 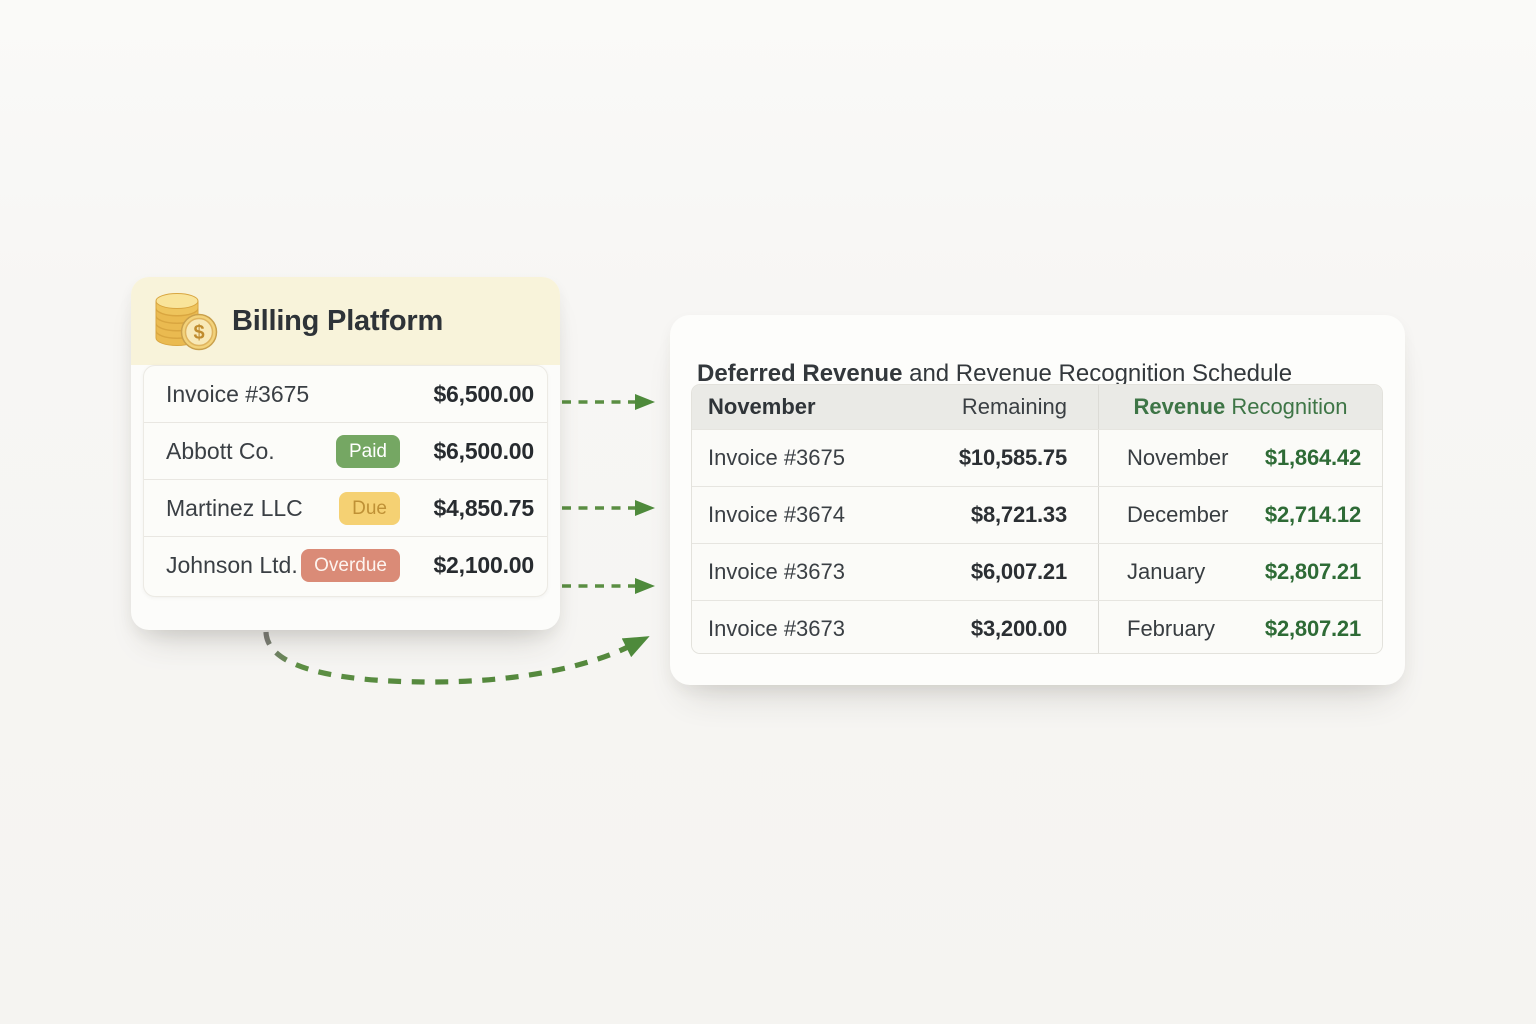 I want to click on recognition-month: December, so click(x=1178, y=514).